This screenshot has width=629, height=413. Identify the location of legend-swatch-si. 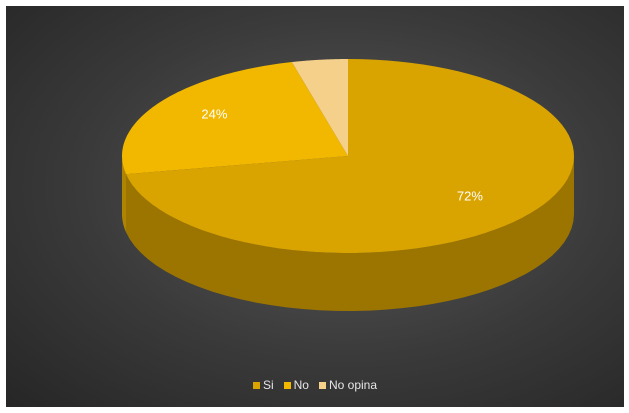
(256, 385).